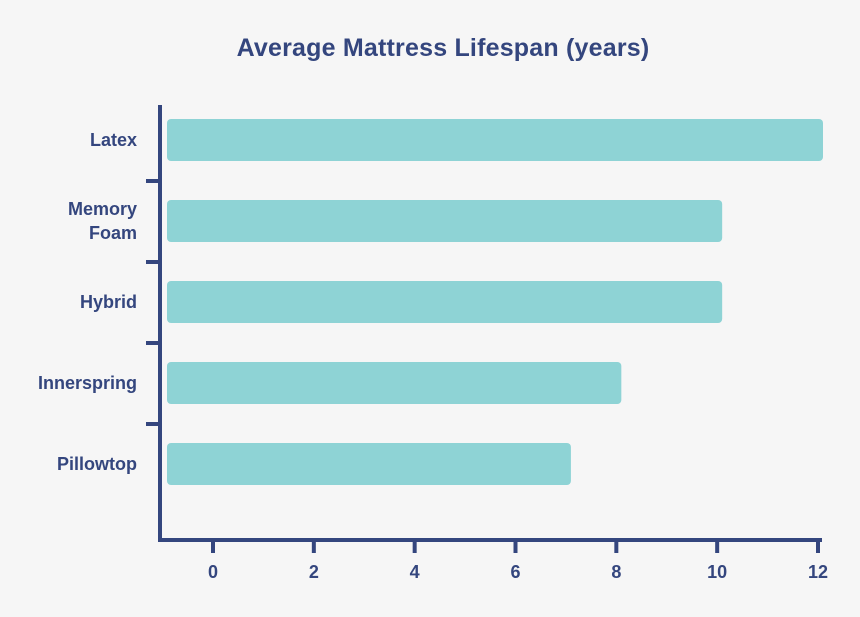 This screenshot has height=617, width=860. What do you see at coordinates (415, 572) in the screenshot?
I see `x-tick-label: 4` at bounding box center [415, 572].